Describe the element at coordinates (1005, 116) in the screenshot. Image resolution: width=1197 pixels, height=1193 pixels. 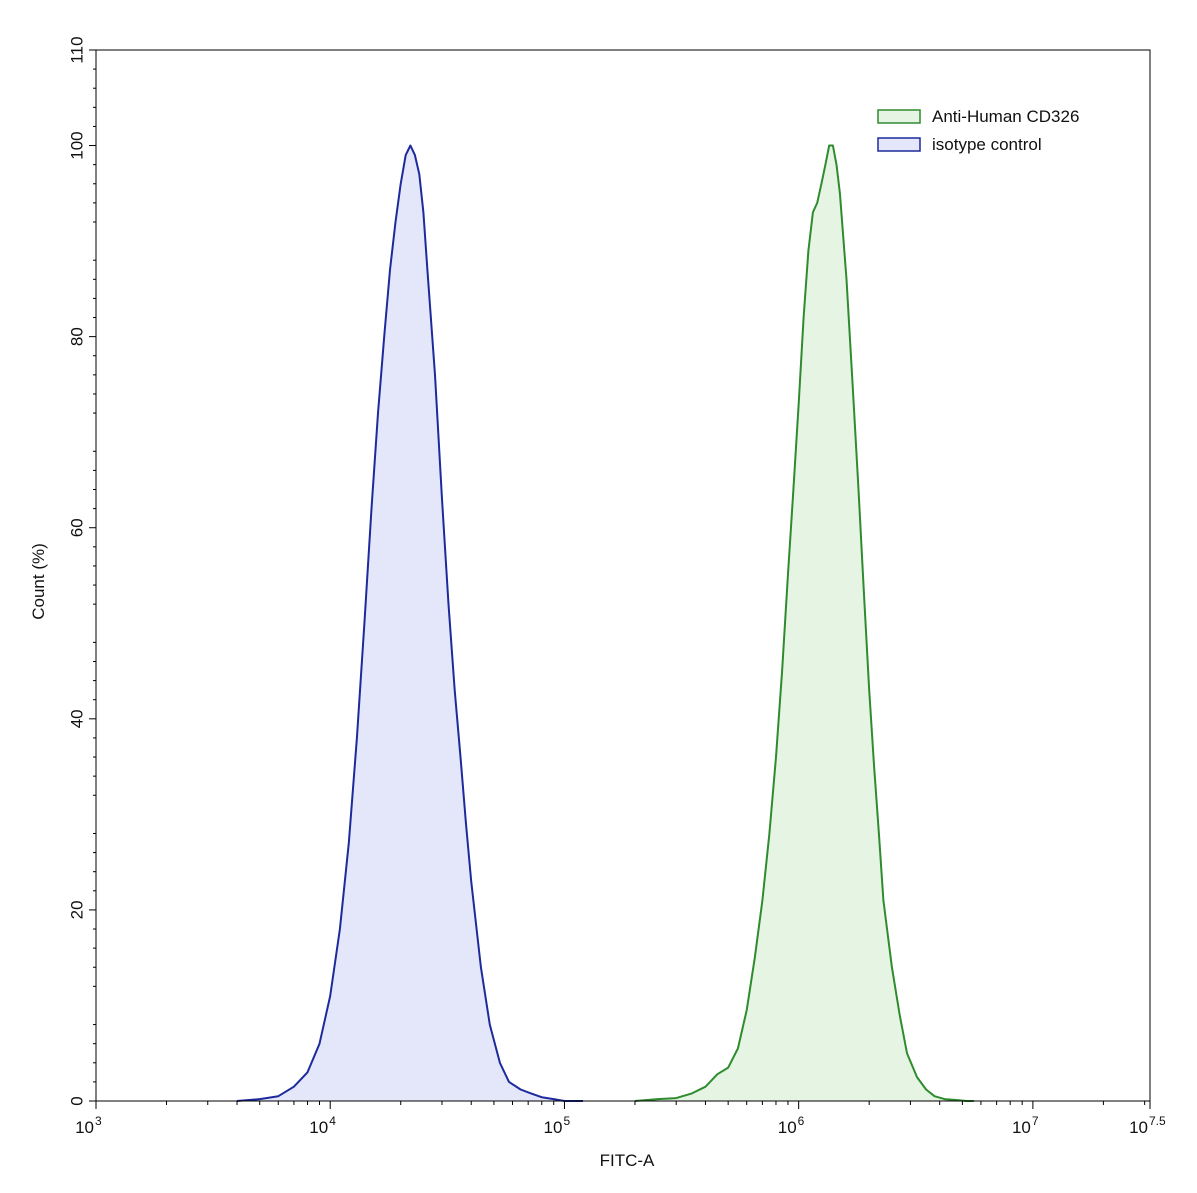
I see `legend-label-0: Anti-Human CD326` at that location.